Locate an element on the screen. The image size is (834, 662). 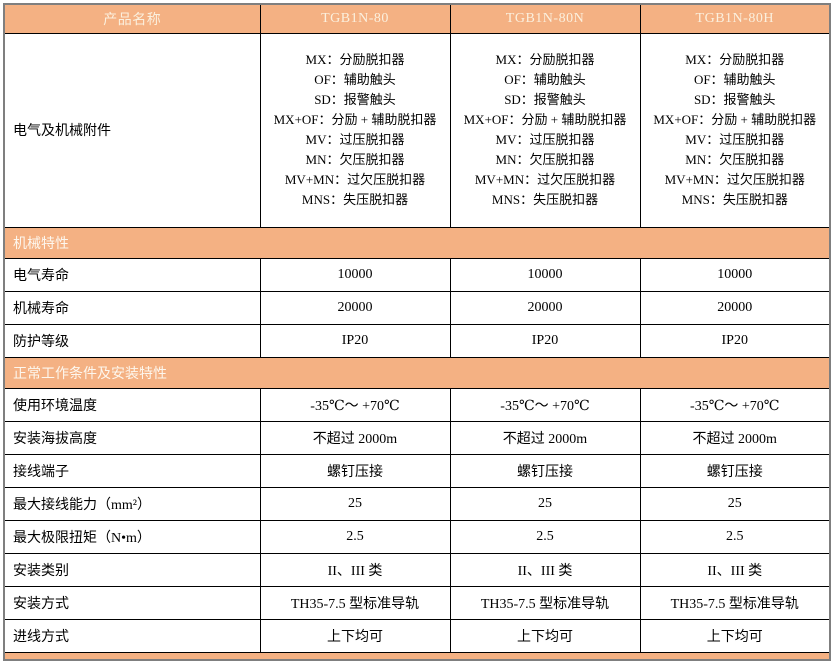
section-title: 机械特性 is located at coordinates (417, 242).